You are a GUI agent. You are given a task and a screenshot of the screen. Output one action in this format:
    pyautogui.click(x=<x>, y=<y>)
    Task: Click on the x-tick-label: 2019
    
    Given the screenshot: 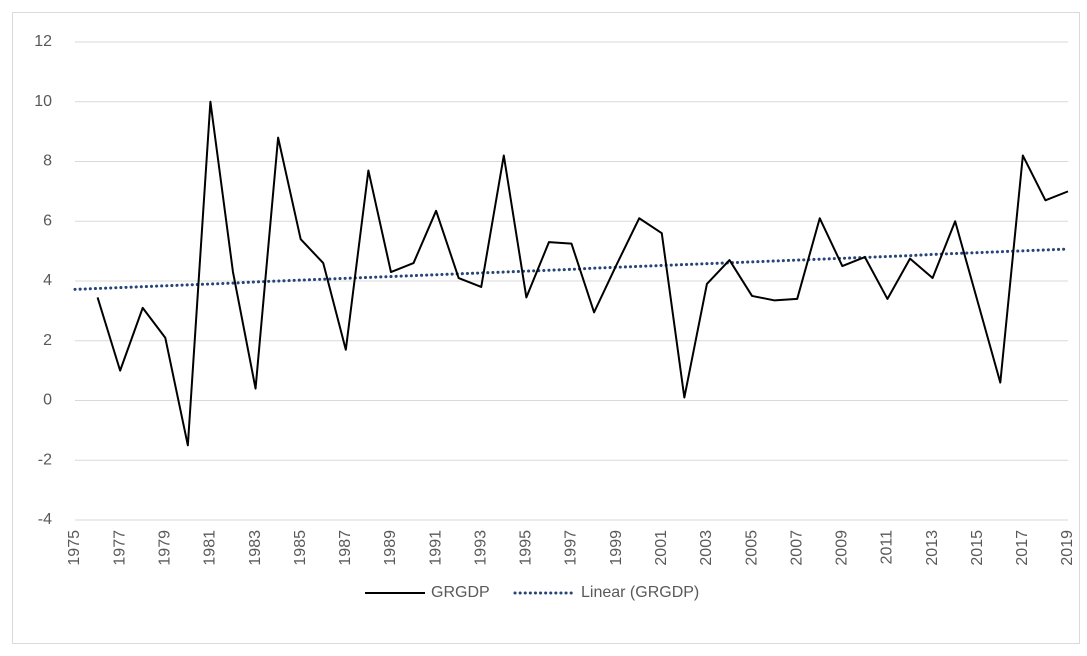 What is the action you would take?
    pyautogui.click(x=1067, y=548)
    